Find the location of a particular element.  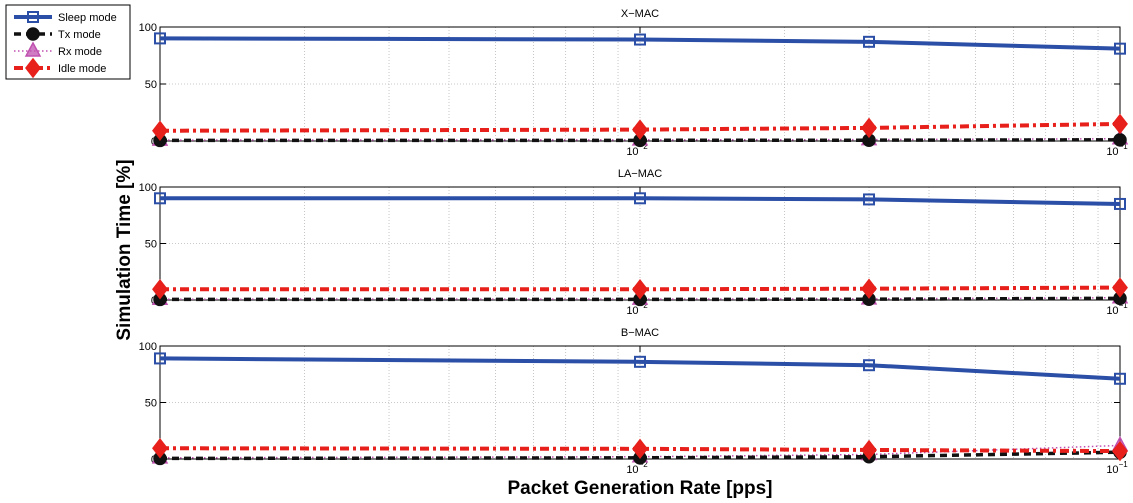

legend-entry-rx-mode: Rx mode is located at coordinates (58, 49).